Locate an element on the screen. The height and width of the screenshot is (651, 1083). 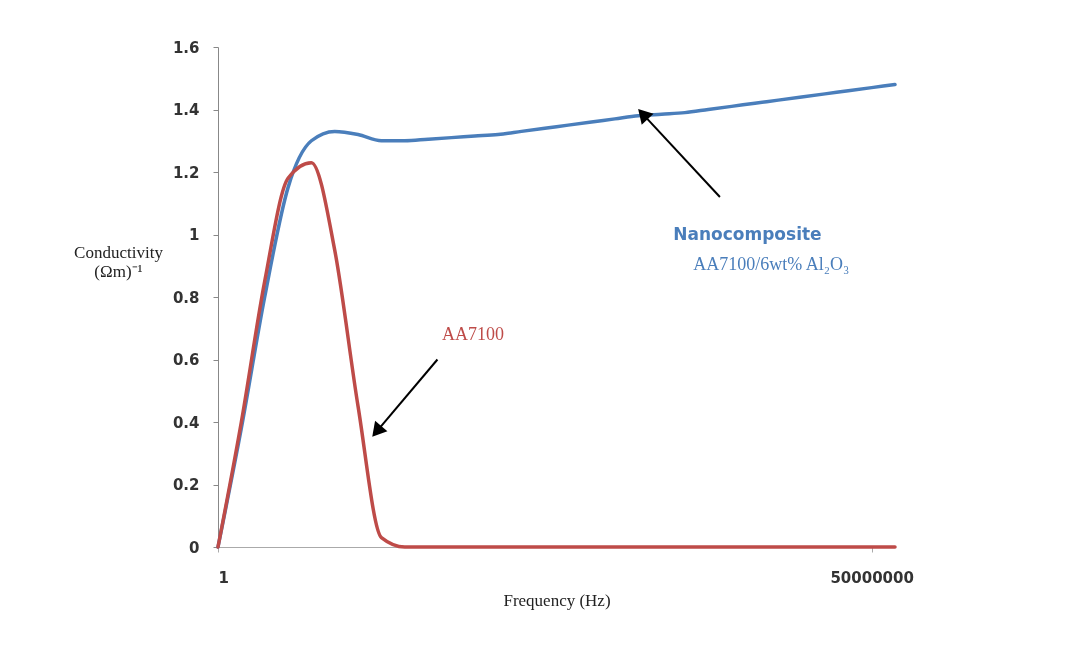
text: Nanocomposite AA7100/6wt% Al₂O₃ is located at coordinates (761, 248).